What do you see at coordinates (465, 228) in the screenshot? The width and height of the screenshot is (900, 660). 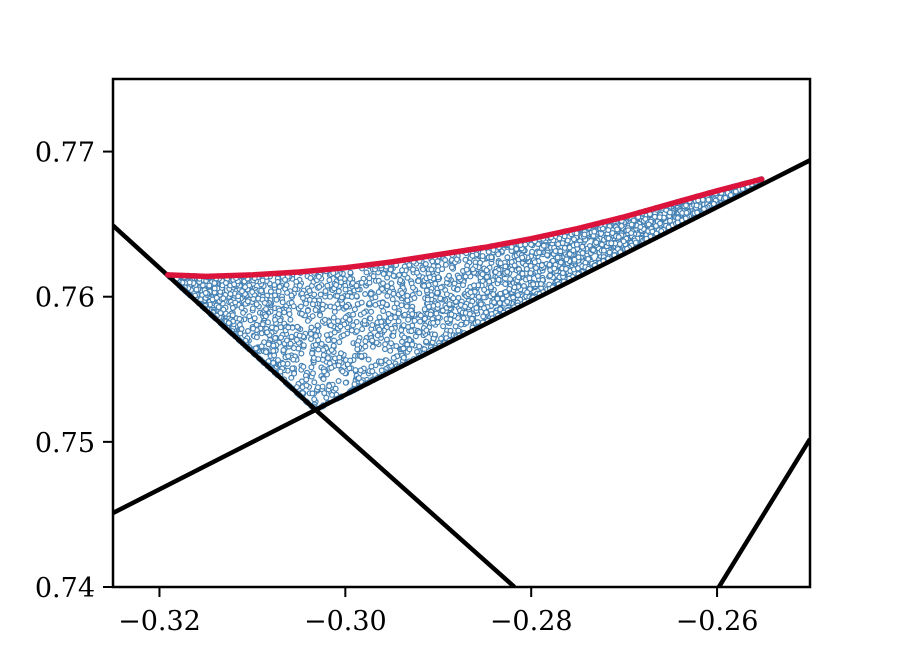 I see `upper-boundary-curve` at bounding box center [465, 228].